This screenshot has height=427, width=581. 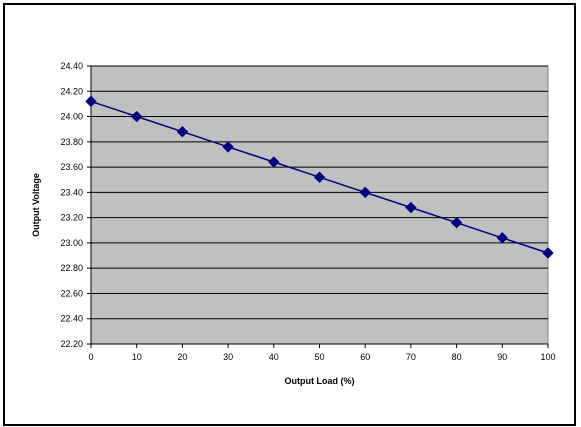 What do you see at coordinates (71, 192) in the screenshot?
I see `y-tick-label: 23.40` at bounding box center [71, 192].